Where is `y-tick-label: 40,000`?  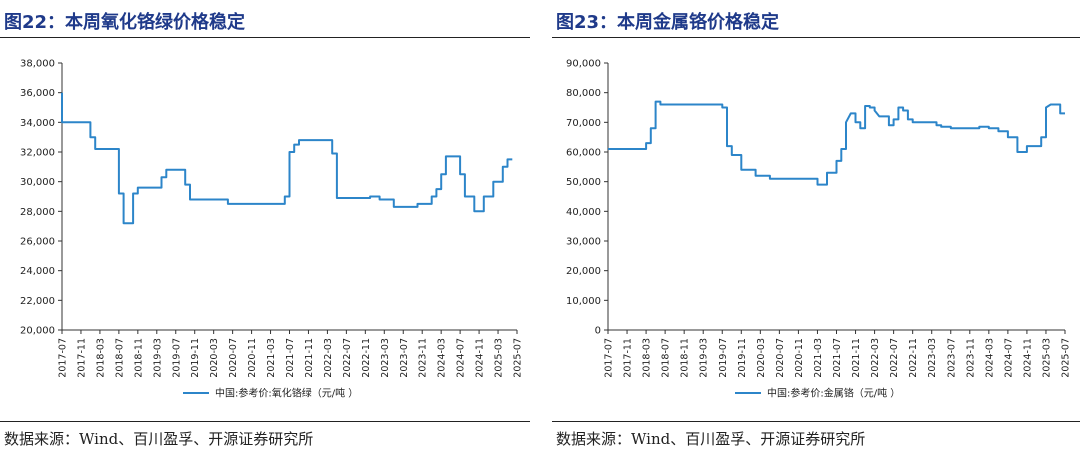
y-tick-label: 40,000 is located at coordinates (583, 212).